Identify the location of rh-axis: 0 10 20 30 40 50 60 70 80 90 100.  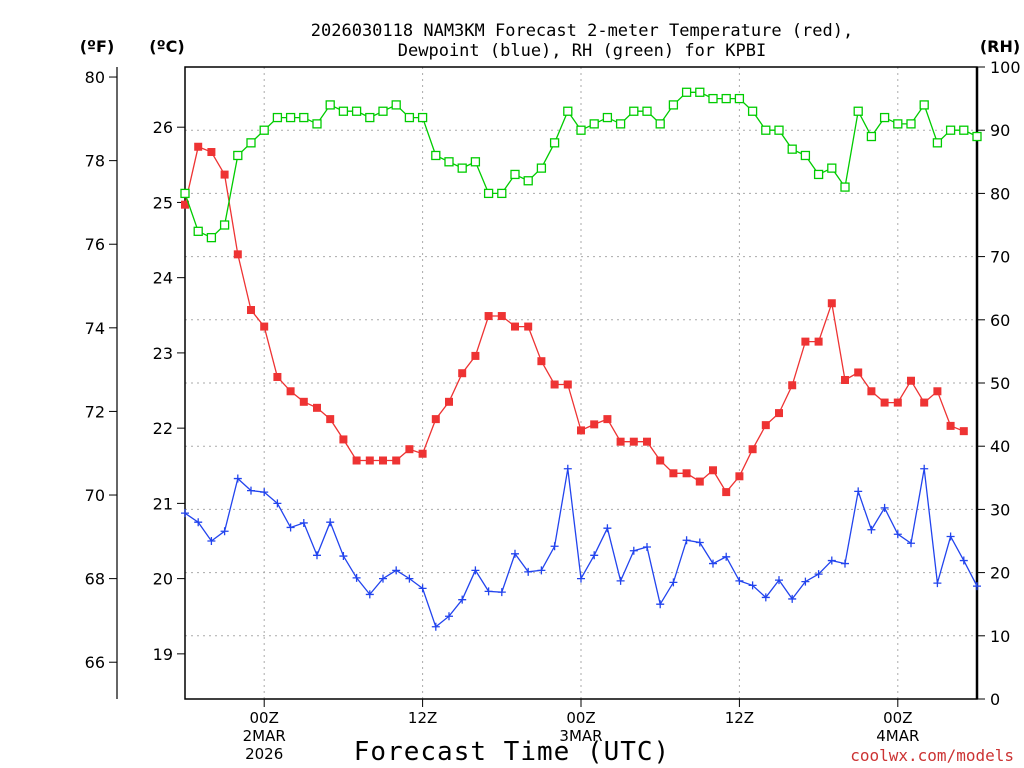
(999, 383).